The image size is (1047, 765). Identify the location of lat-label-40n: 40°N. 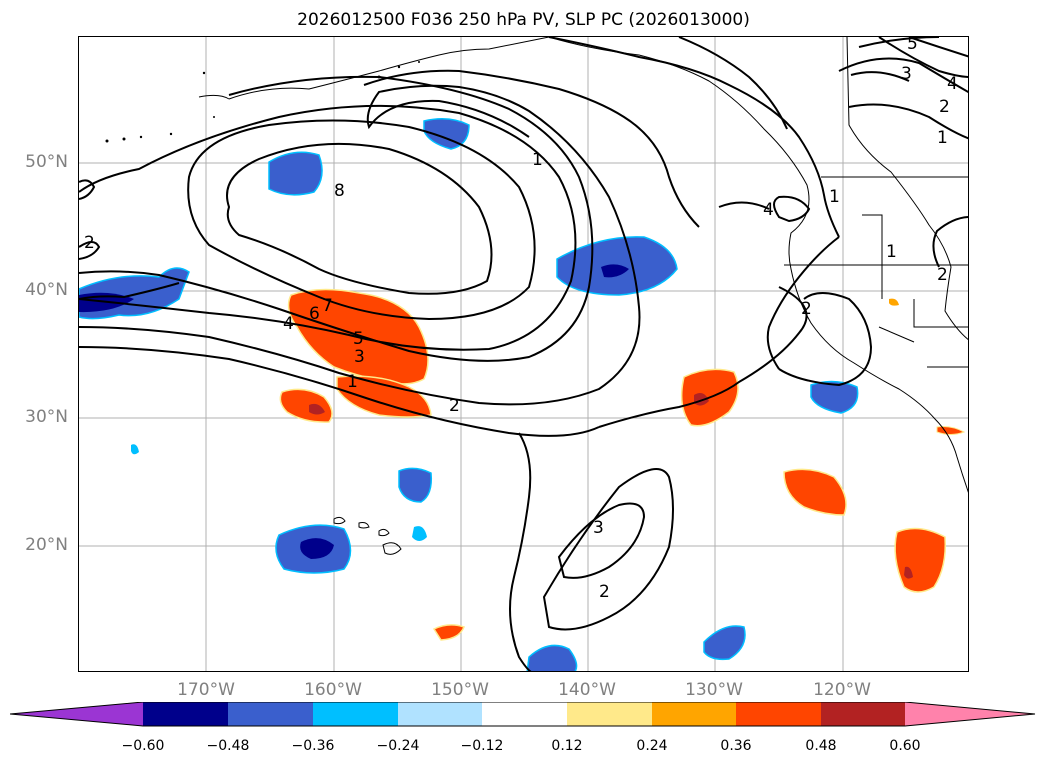
(46, 290).